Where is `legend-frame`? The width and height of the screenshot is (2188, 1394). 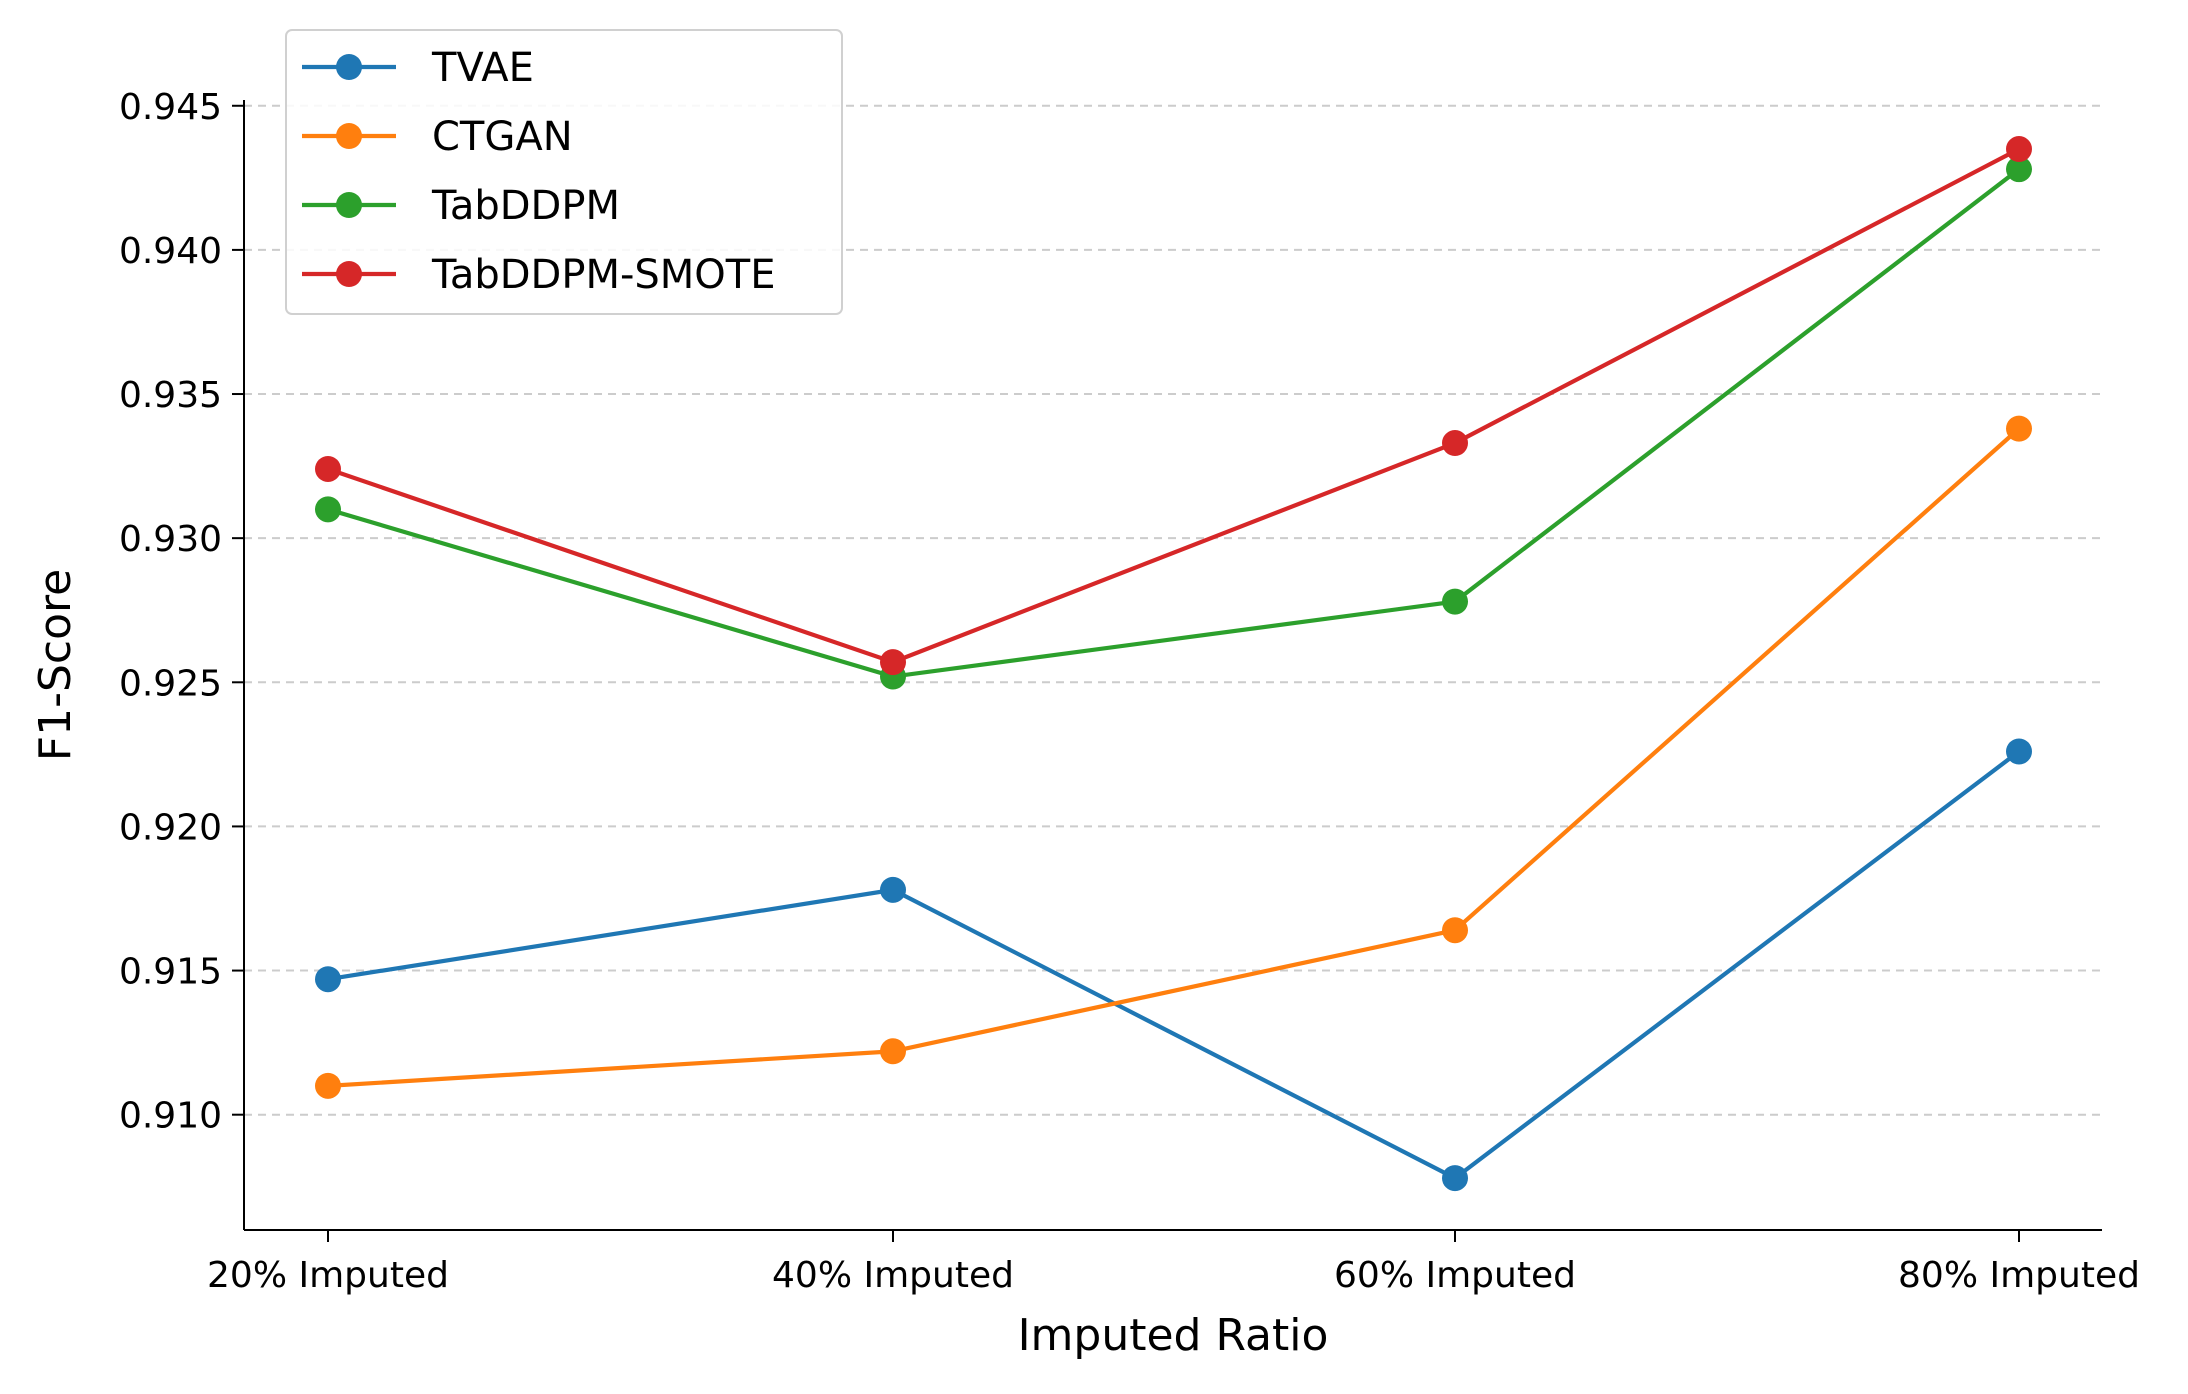
legend-frame is located at coordinates (564, 172).